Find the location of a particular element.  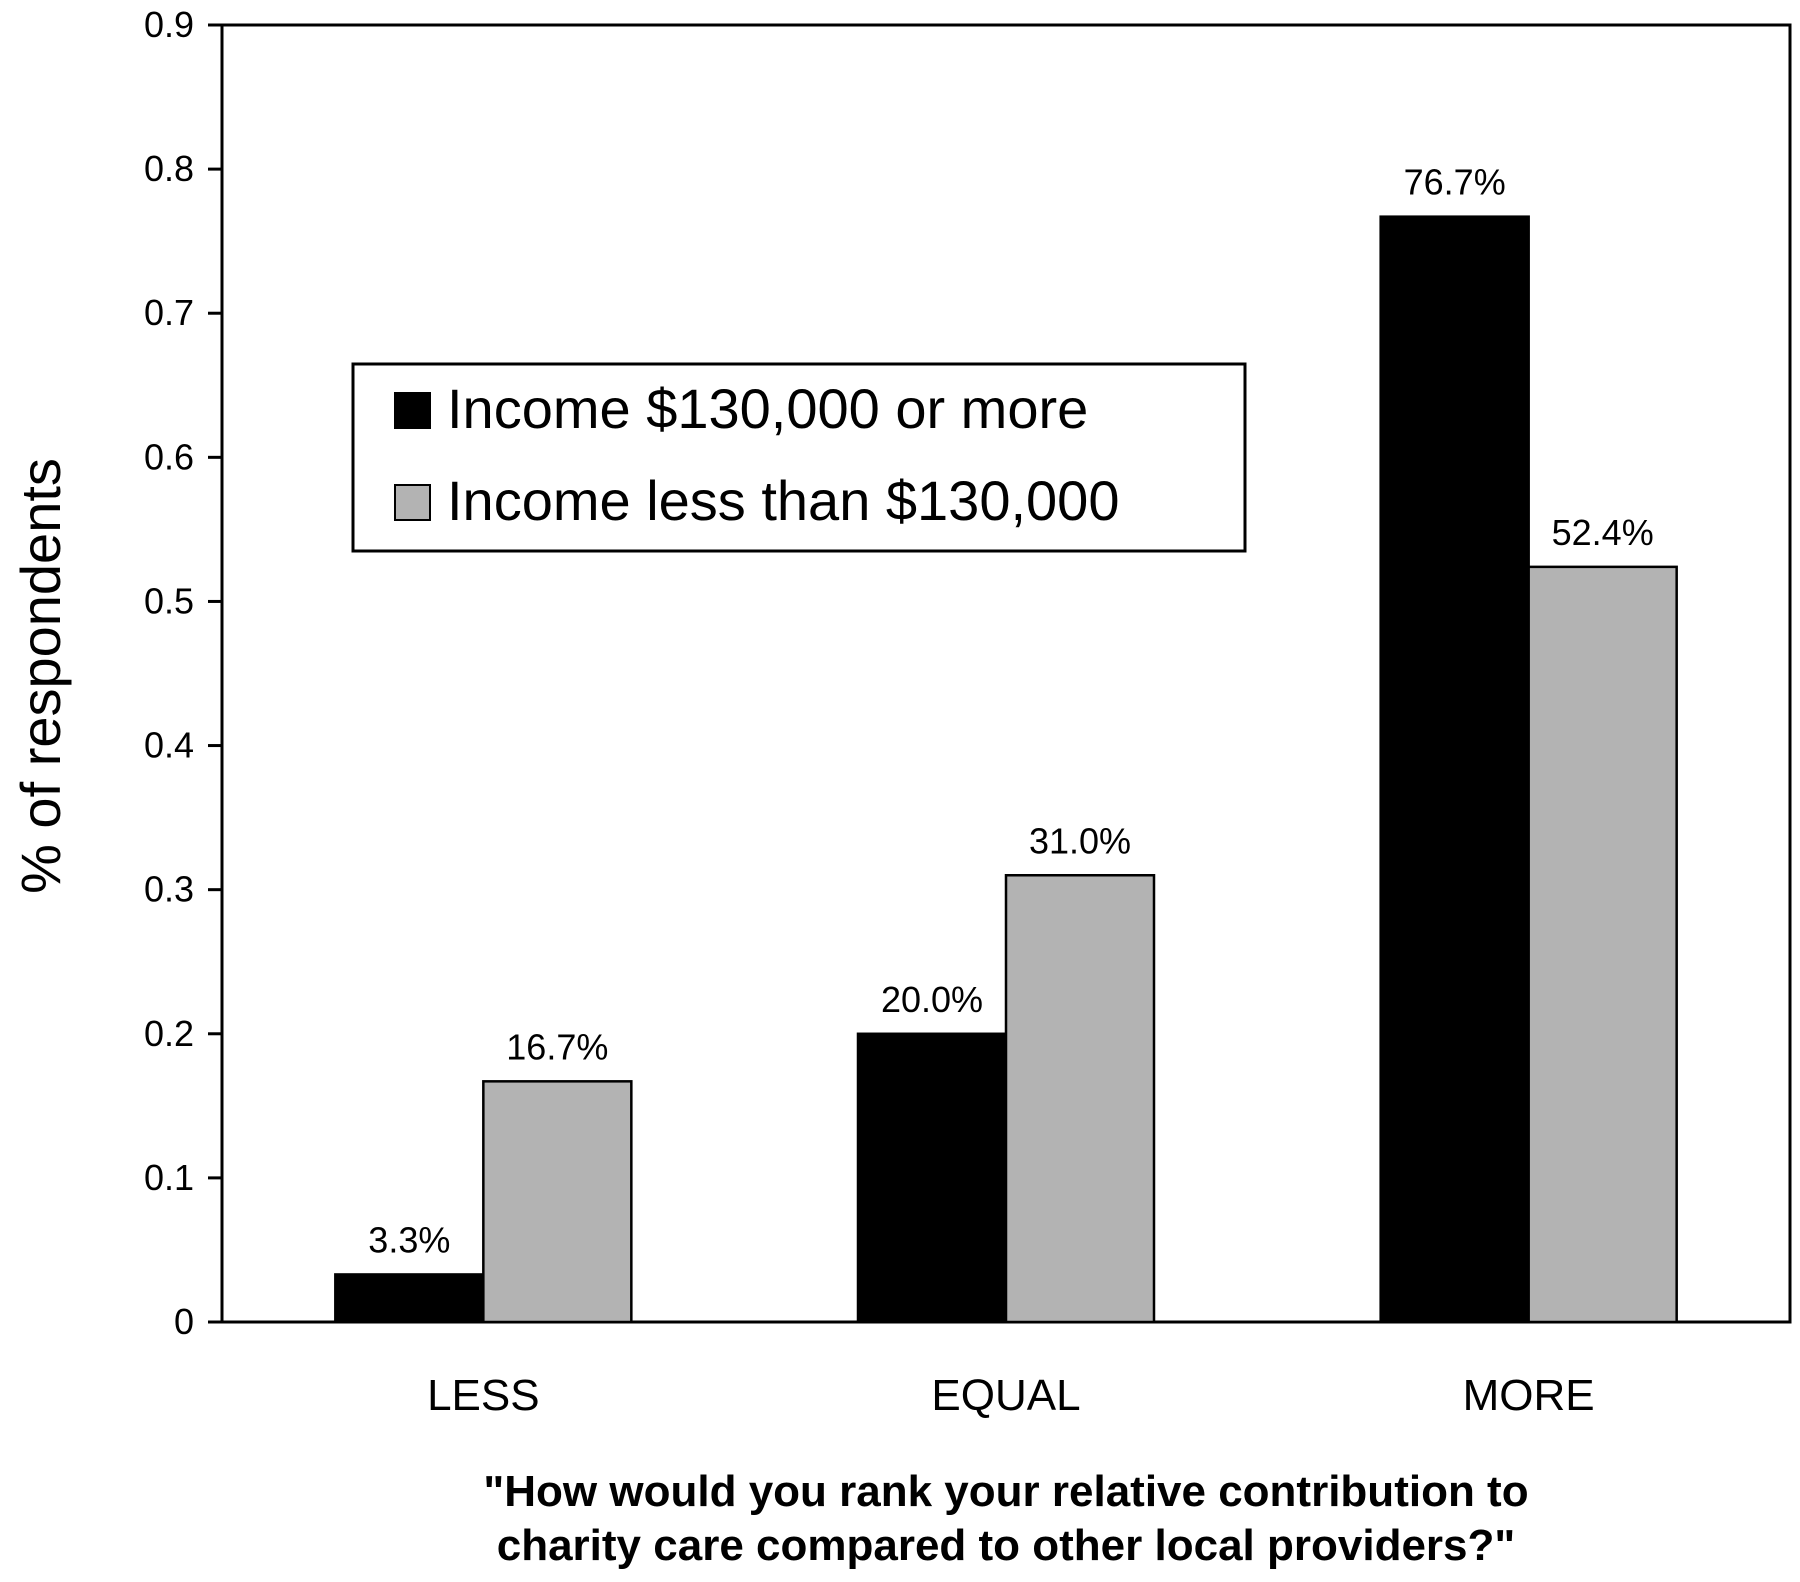

x-category-label: EQUAL is located at coordinates (1005, 1395).